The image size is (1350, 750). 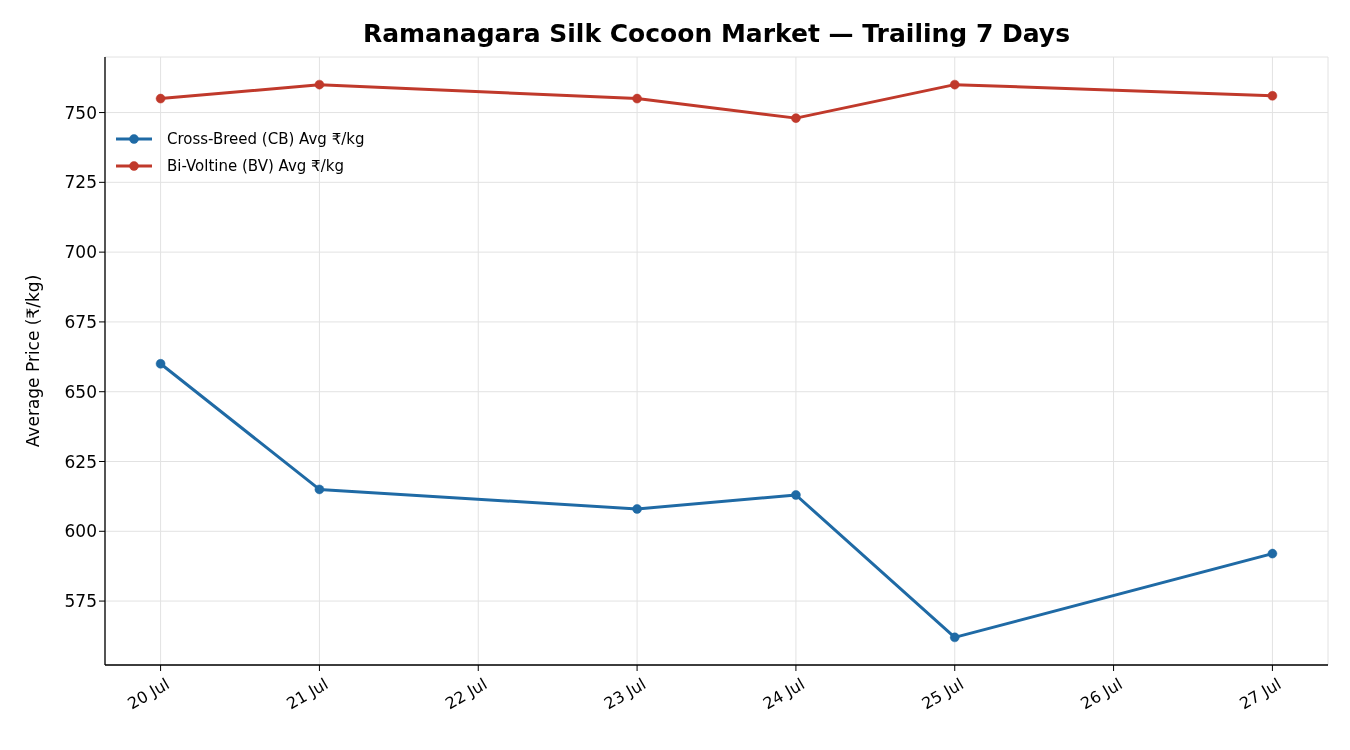 I want to click on x-tick-label: 22 Jul, so click(x=466, y=694).